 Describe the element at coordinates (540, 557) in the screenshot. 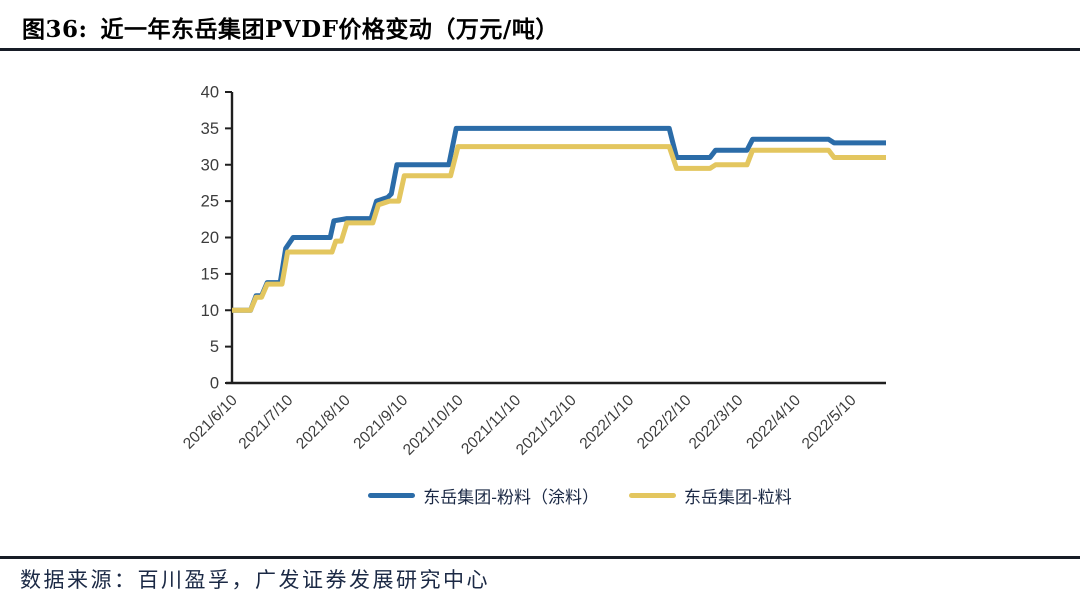

I see `footer-divider` at that location.